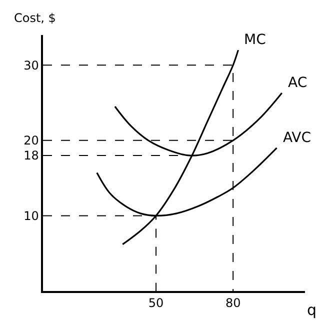 This screenshot has height=322, width=332. I want to click on x-tick-label: 50, so click(156, 303).